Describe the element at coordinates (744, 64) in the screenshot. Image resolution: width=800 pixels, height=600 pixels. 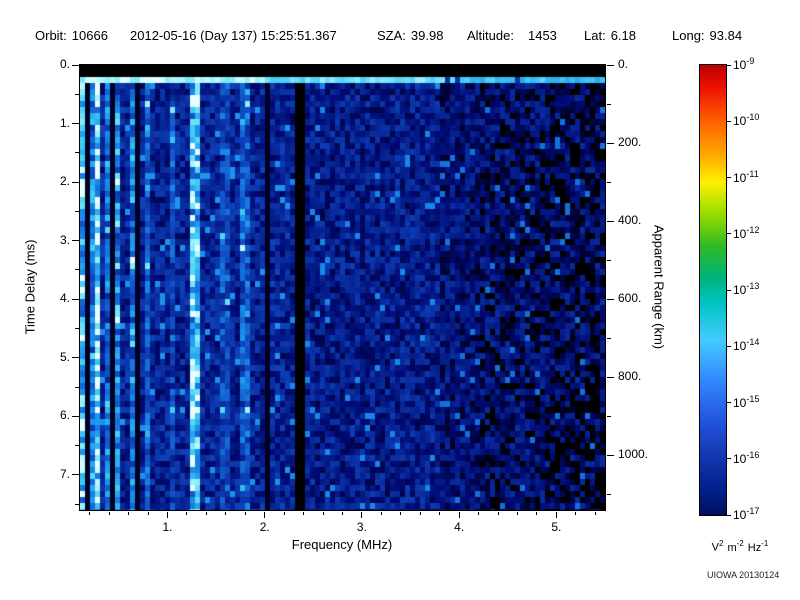
I see `colorbar-tick-label: 10-9` at that location.